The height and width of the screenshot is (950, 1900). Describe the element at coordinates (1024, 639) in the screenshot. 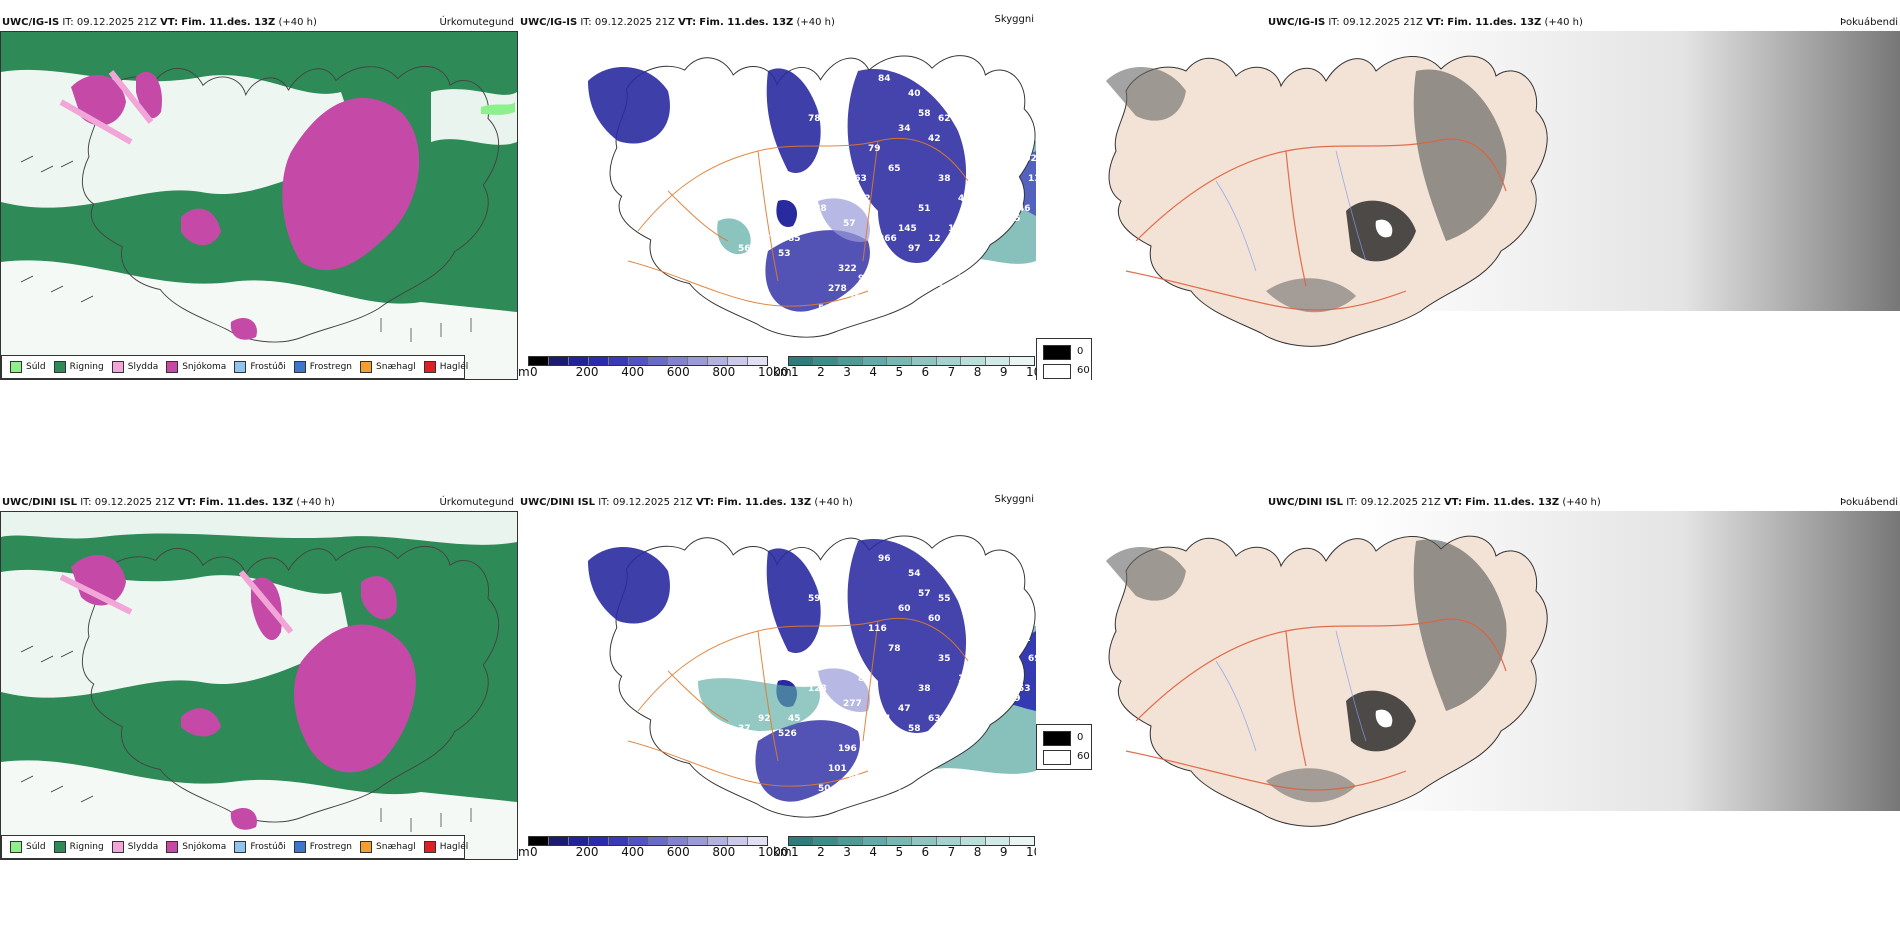

I see `cloud-base-label: 81` at that location.